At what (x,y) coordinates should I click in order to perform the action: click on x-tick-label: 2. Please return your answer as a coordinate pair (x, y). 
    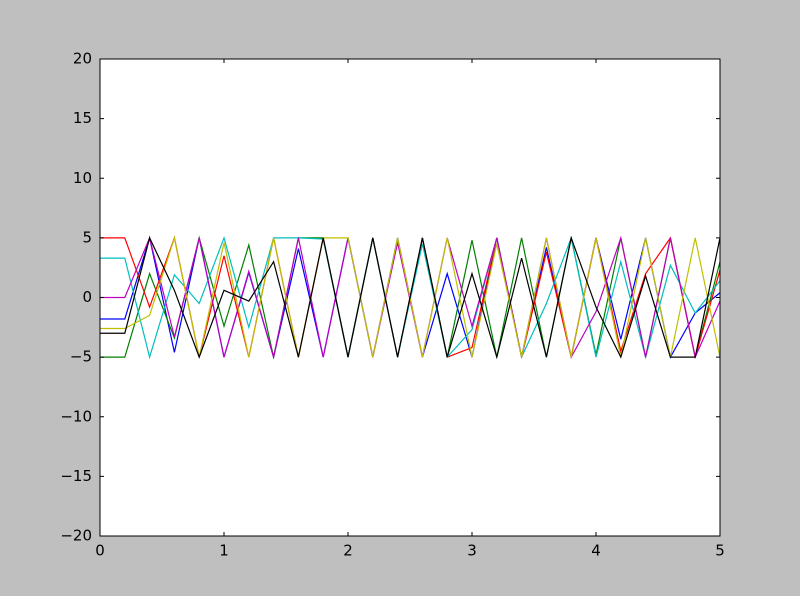
    Looking at the image, I should click on (348, 551).